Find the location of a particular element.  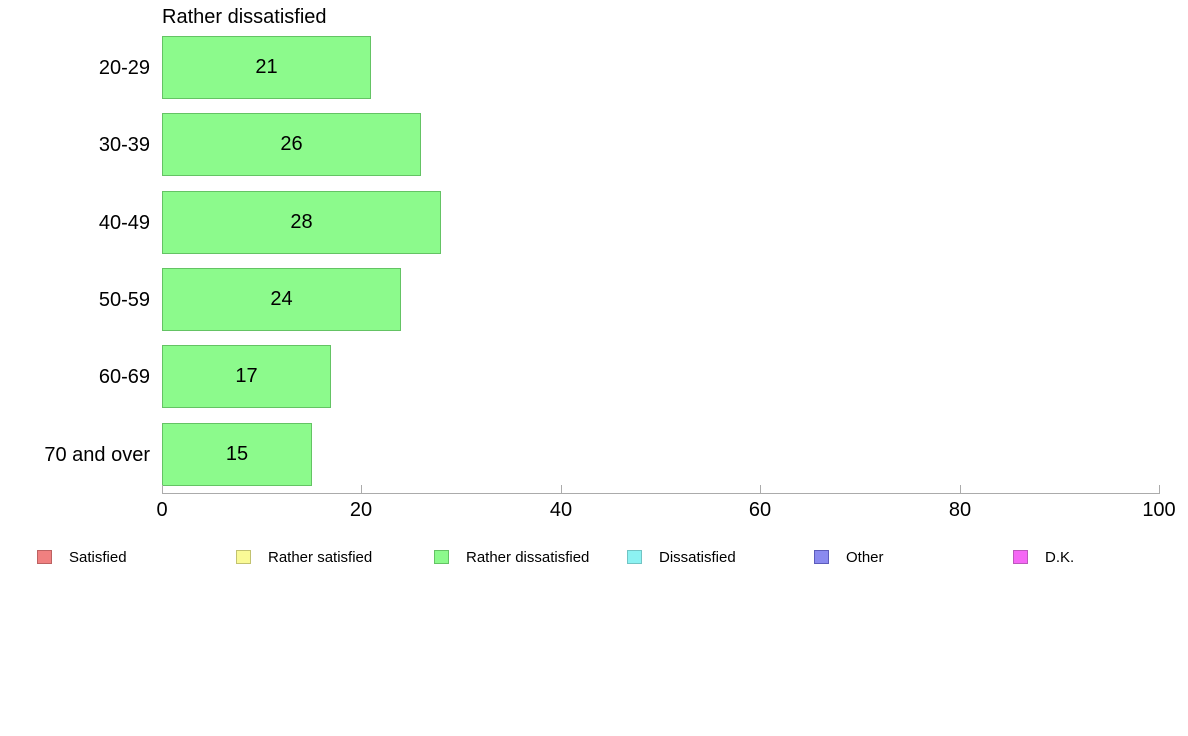

bar: 17 is located at coordinates (246, 376).